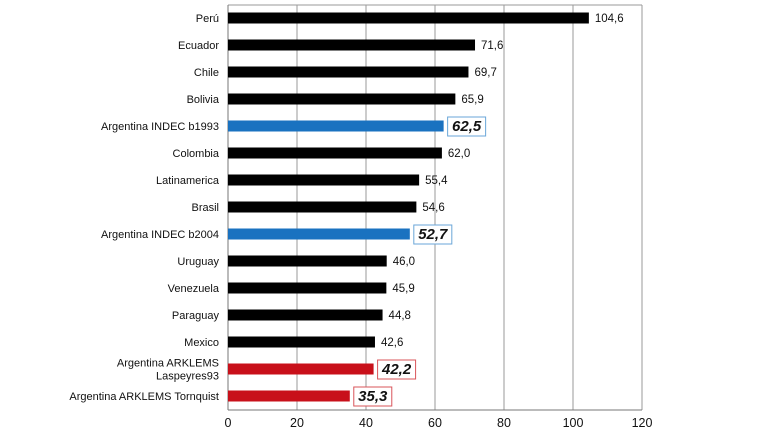 This screenshot has height=433, width=770. Describe the element at coordinates (228, 423) in the screenshot. I see `x-tick-label: 0` at that location.